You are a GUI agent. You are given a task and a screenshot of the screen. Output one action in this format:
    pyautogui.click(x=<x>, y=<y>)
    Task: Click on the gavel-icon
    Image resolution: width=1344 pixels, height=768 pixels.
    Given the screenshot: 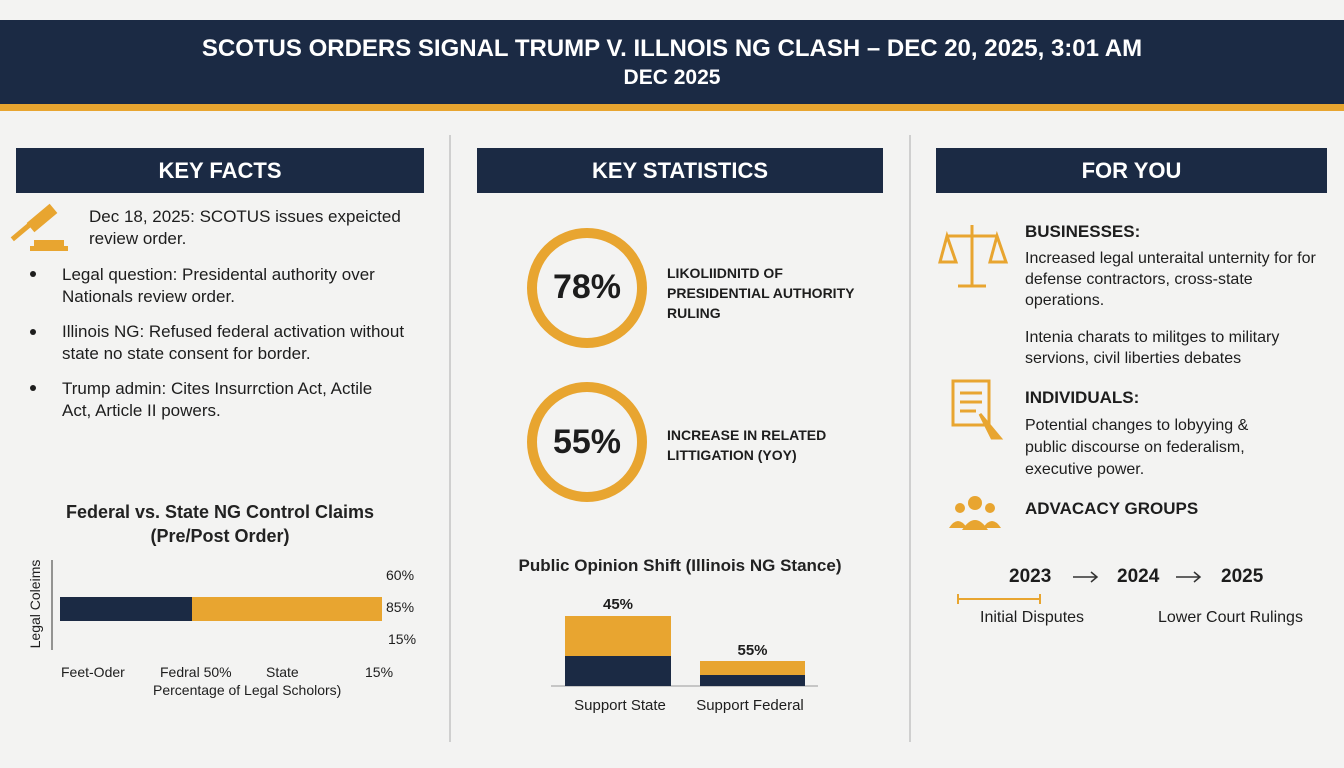 What is the action you would take?
    pyautogui.click(x=39, y=227)
    